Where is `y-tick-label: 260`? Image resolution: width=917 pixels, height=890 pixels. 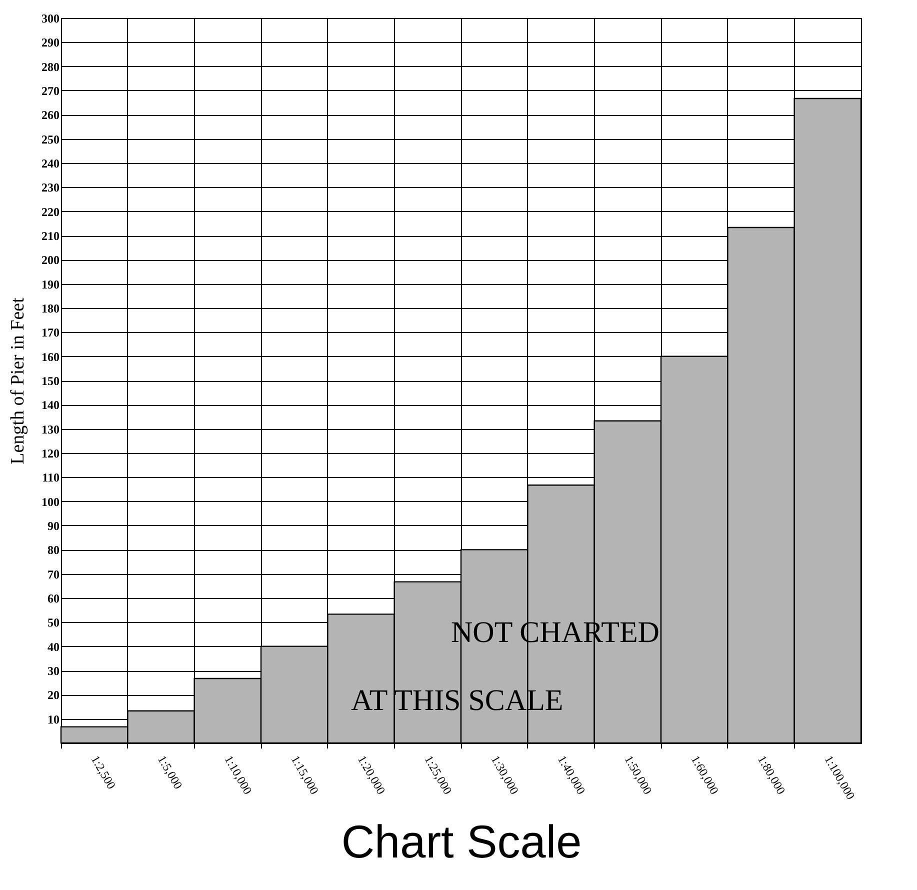 y-tick-label: 260 is located at coordinates (51, 115).